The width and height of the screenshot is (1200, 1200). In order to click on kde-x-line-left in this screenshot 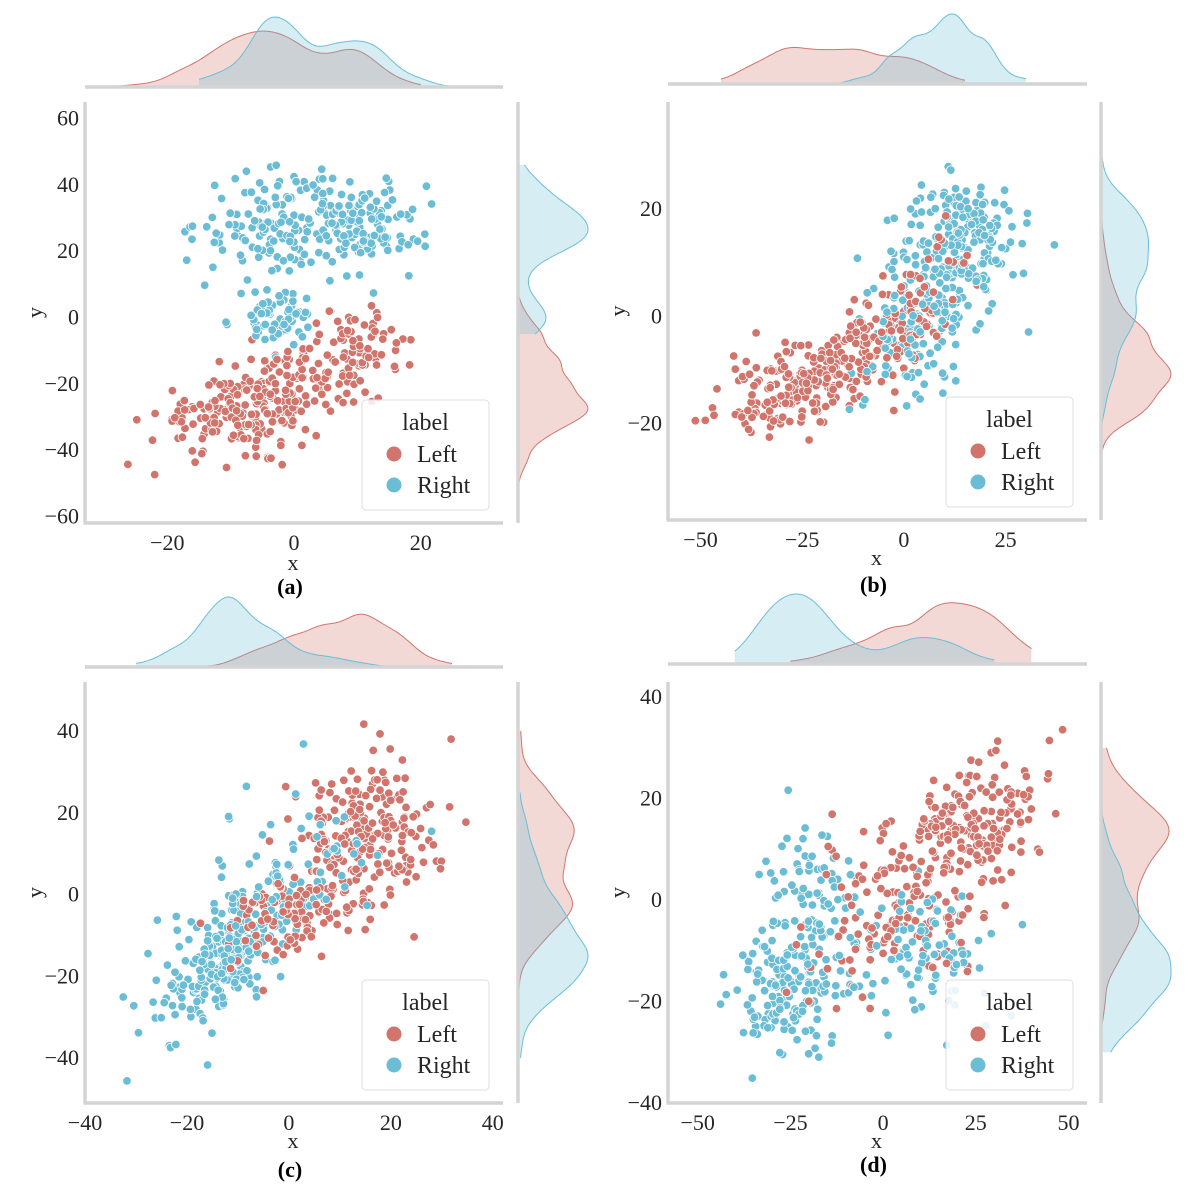, I will do `click(253, 59)`.